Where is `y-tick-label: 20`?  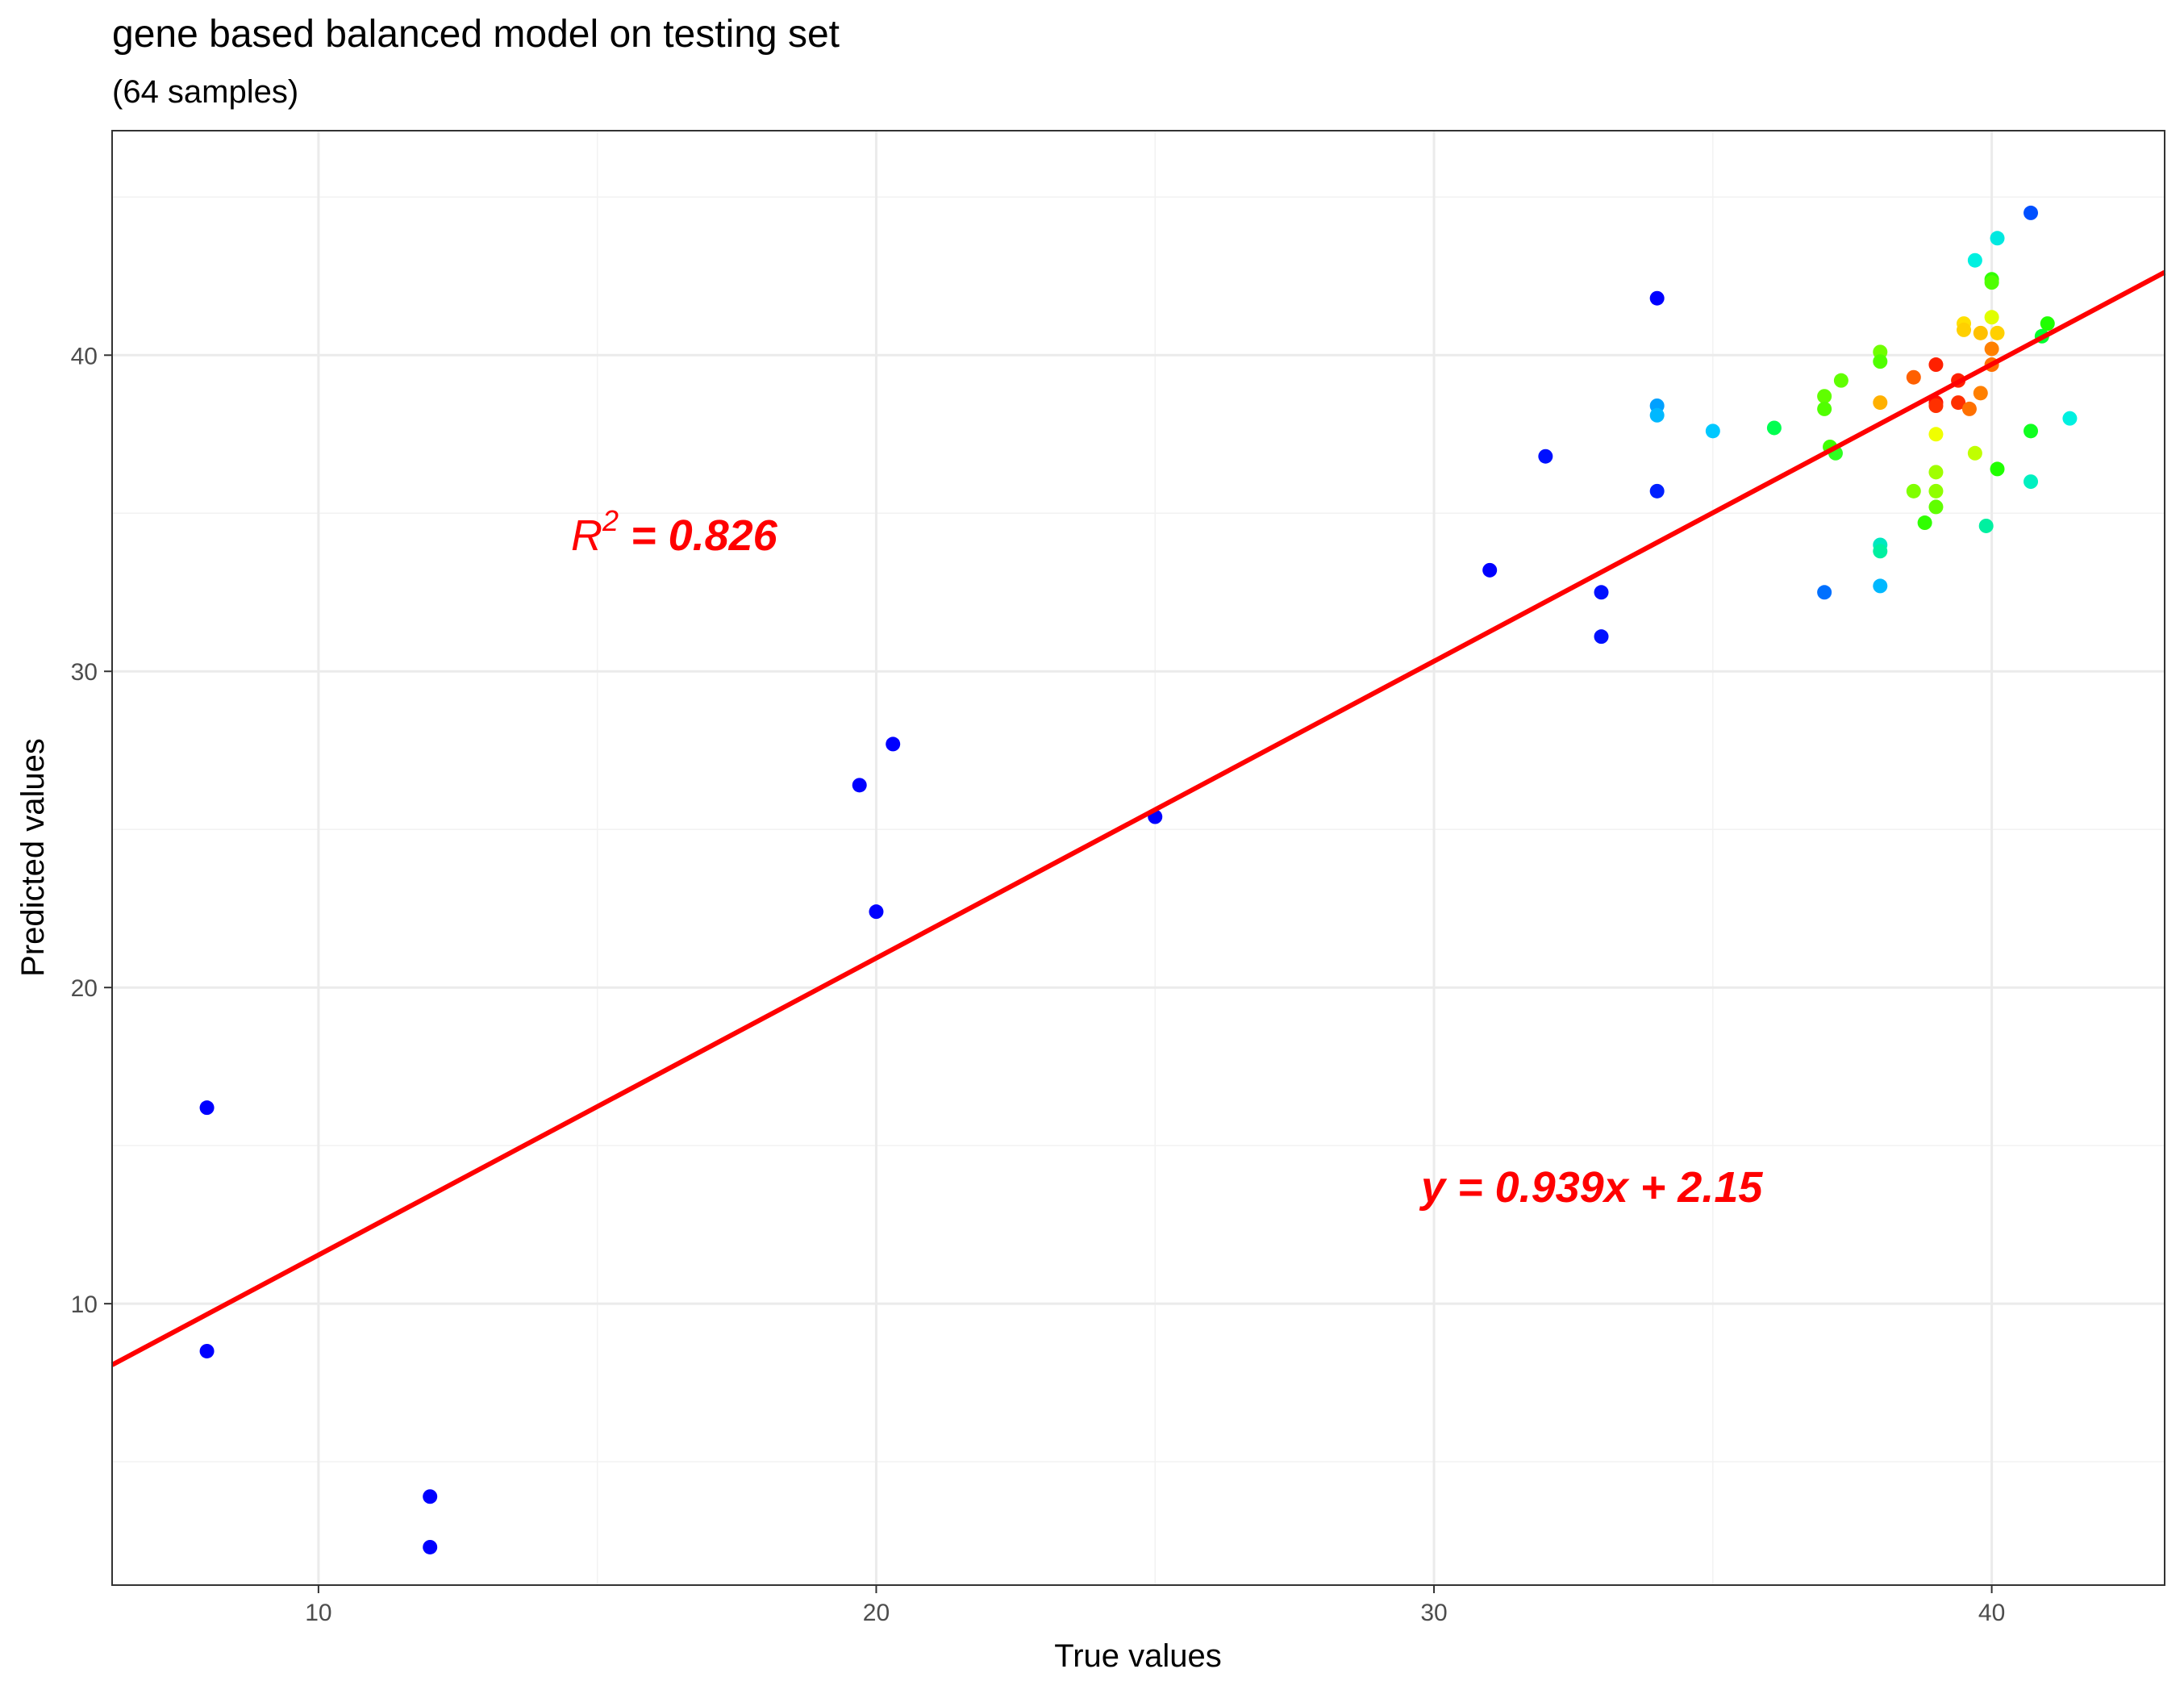 y-tick-label: 20 is located at coordinates (85, 989).